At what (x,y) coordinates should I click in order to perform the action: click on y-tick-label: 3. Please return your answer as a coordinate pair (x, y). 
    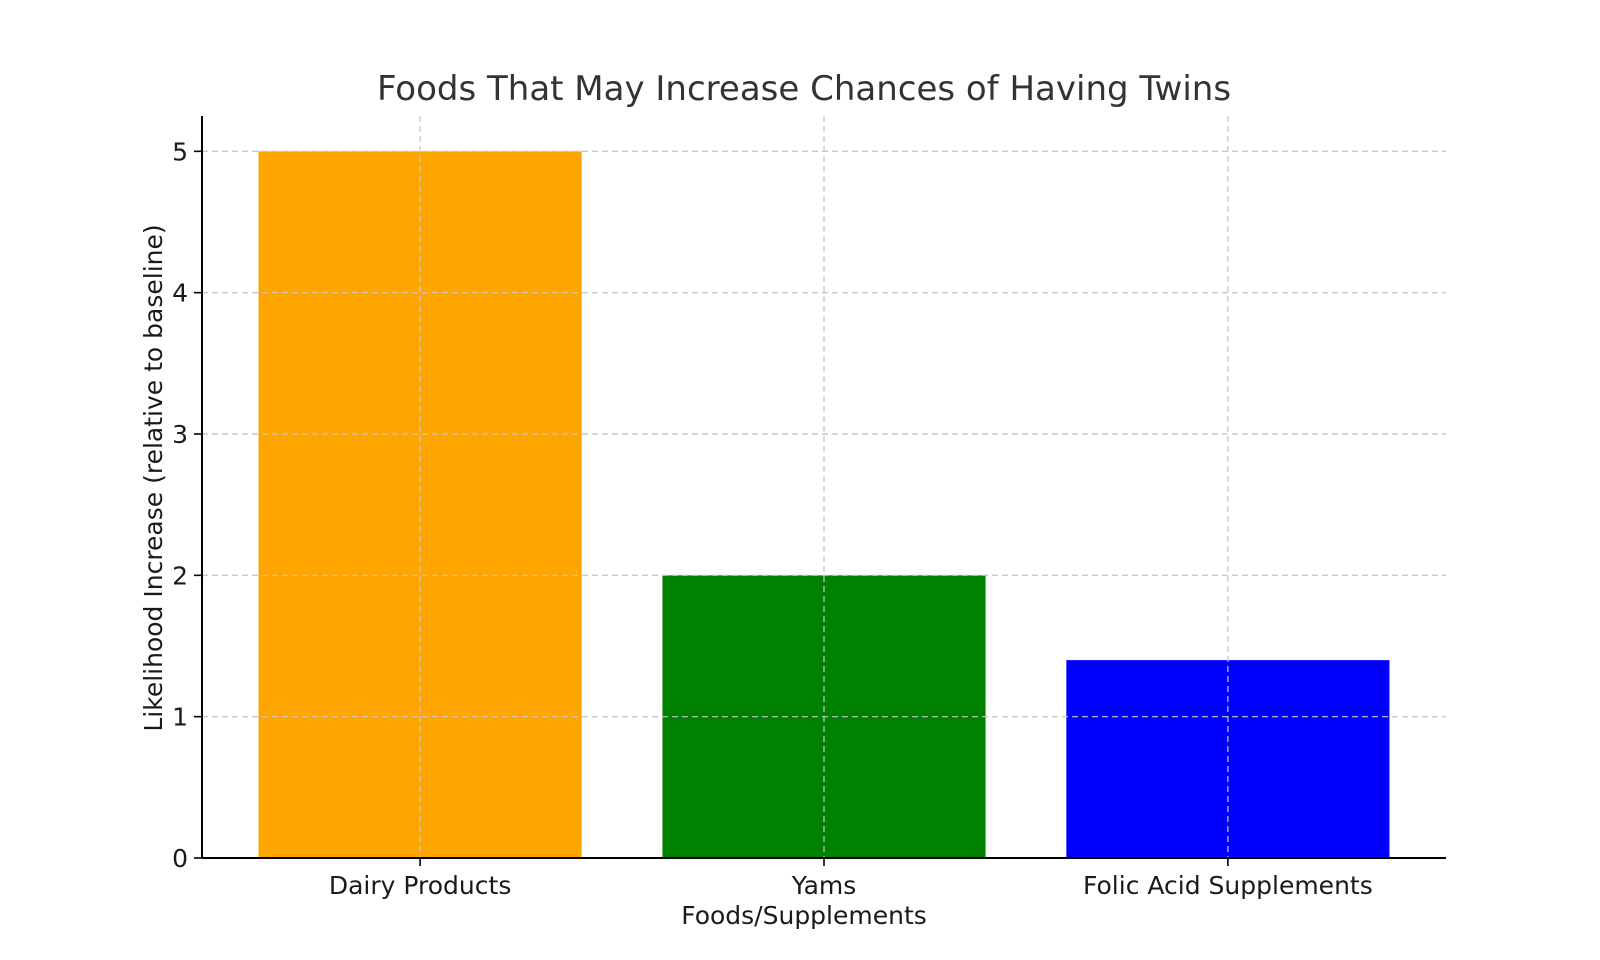
    Looking at the image, I should click on (180, 434).